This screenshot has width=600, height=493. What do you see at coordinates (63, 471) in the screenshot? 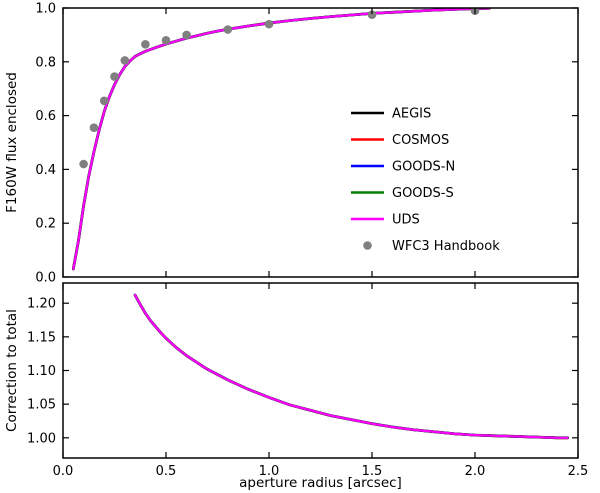
I see `x-tick-label: 0.0` at bounding box center [63, 471].